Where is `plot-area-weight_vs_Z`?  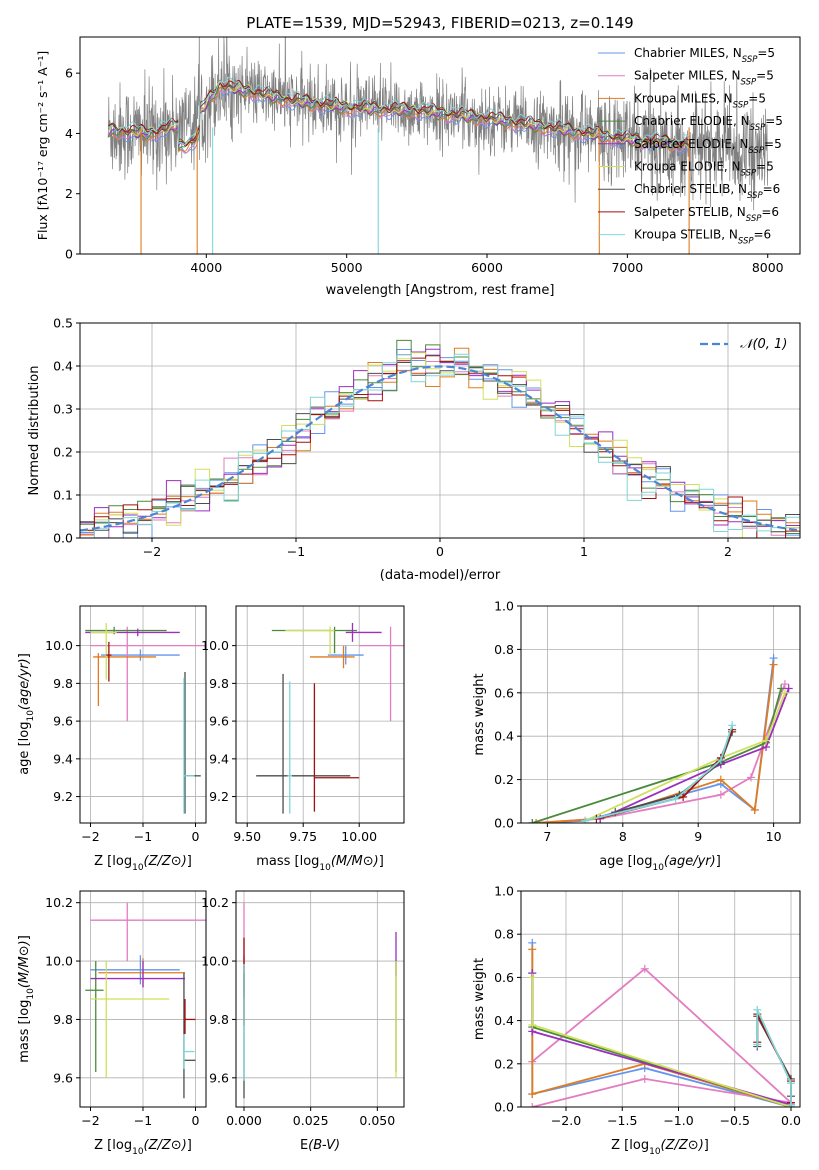
plot-area-weight_vs_Z is located at coordinates (661, 1022).